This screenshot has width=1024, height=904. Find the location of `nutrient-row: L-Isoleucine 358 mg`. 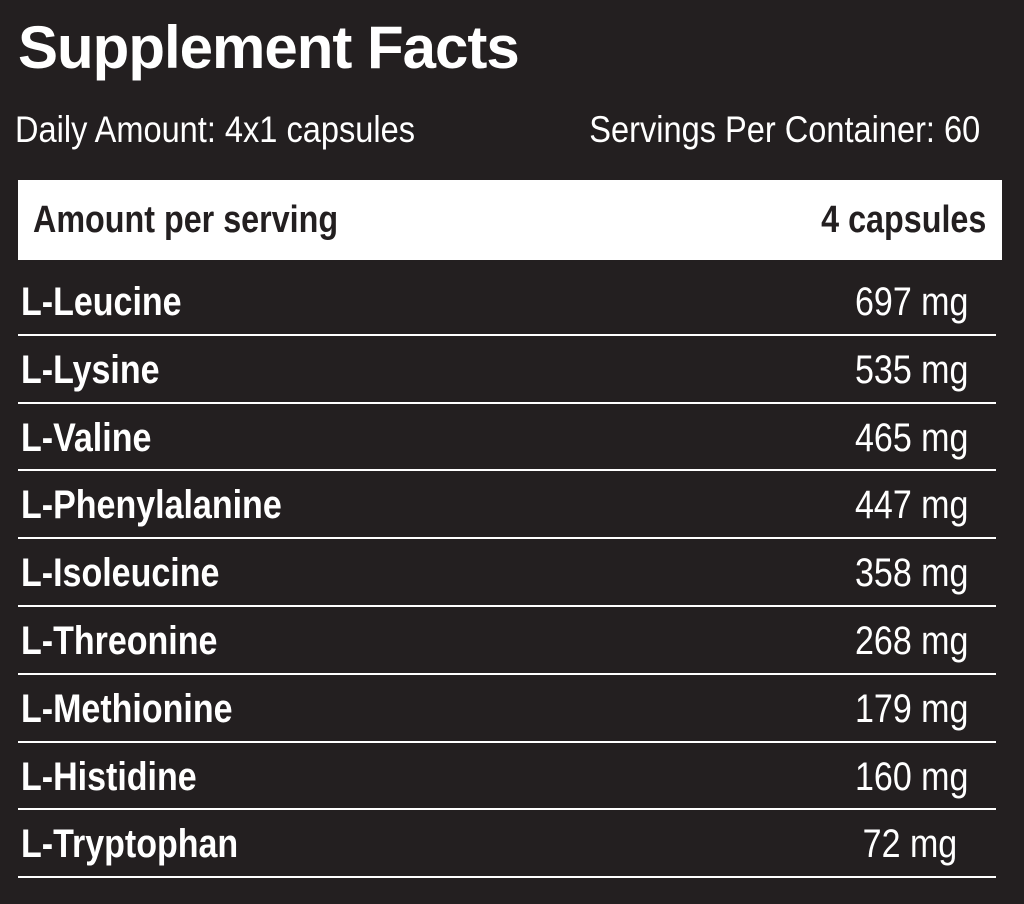

nutrient-row: L-Isoleucine 358 mg is located at coordinates (507, 573).